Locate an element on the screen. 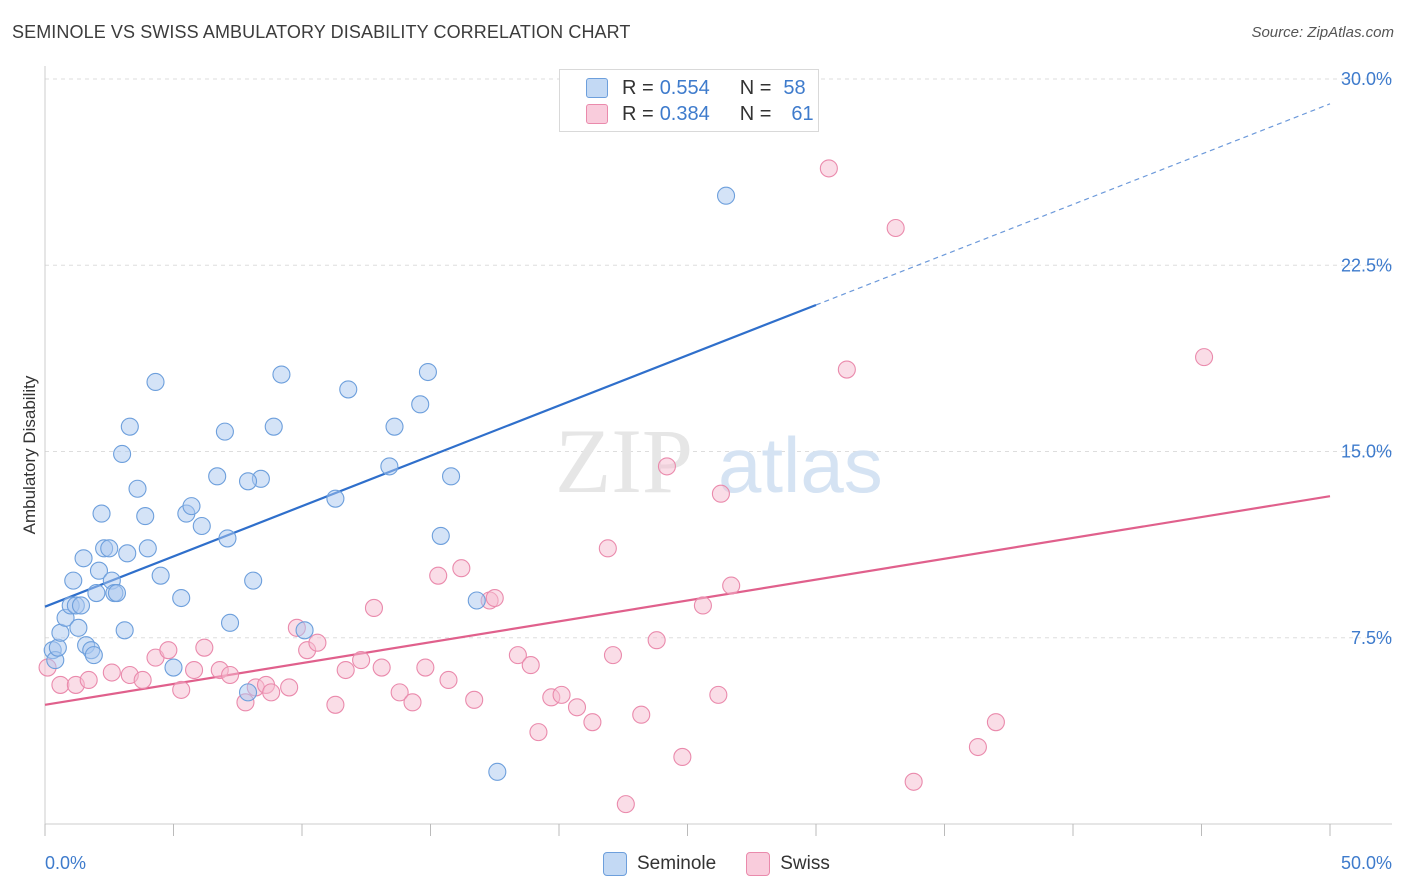  x-tick-label: 0.0% is located at coordinates (65, 863).